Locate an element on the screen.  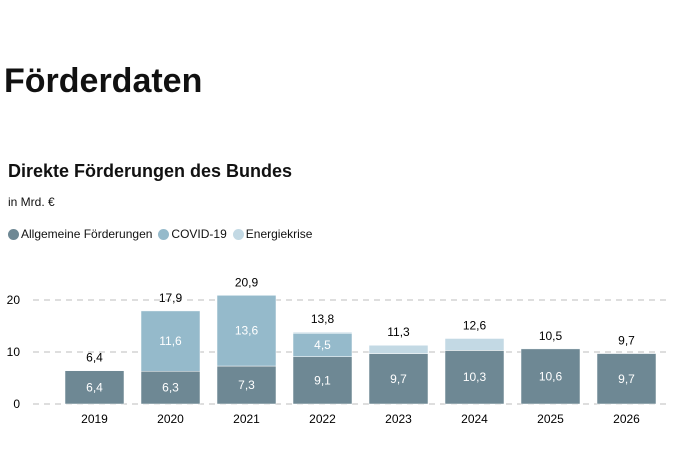
chart-title: Direkte Förderungen des Bundes is located at coordinates (150, 171).